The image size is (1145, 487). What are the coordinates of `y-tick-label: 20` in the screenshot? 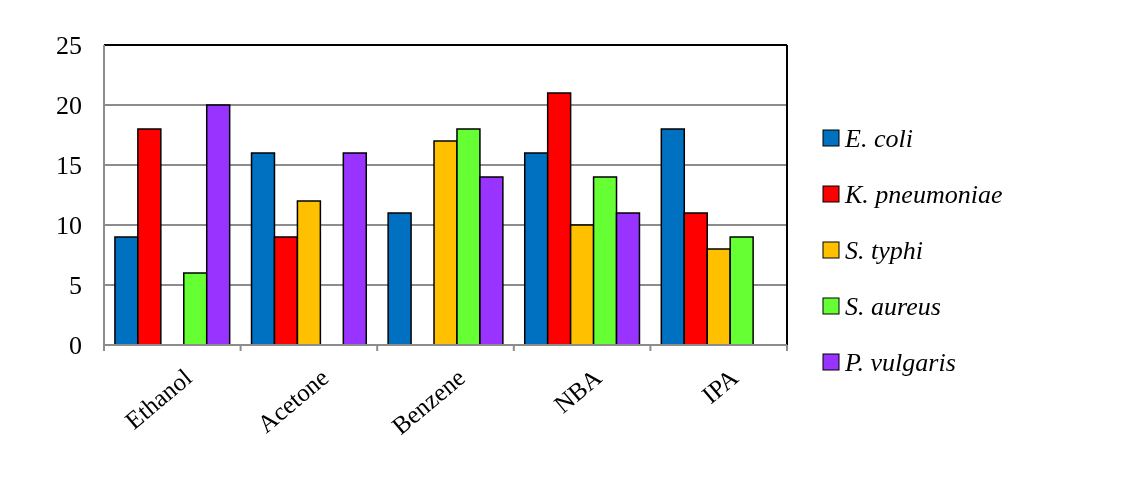 It's located at (69, 106).